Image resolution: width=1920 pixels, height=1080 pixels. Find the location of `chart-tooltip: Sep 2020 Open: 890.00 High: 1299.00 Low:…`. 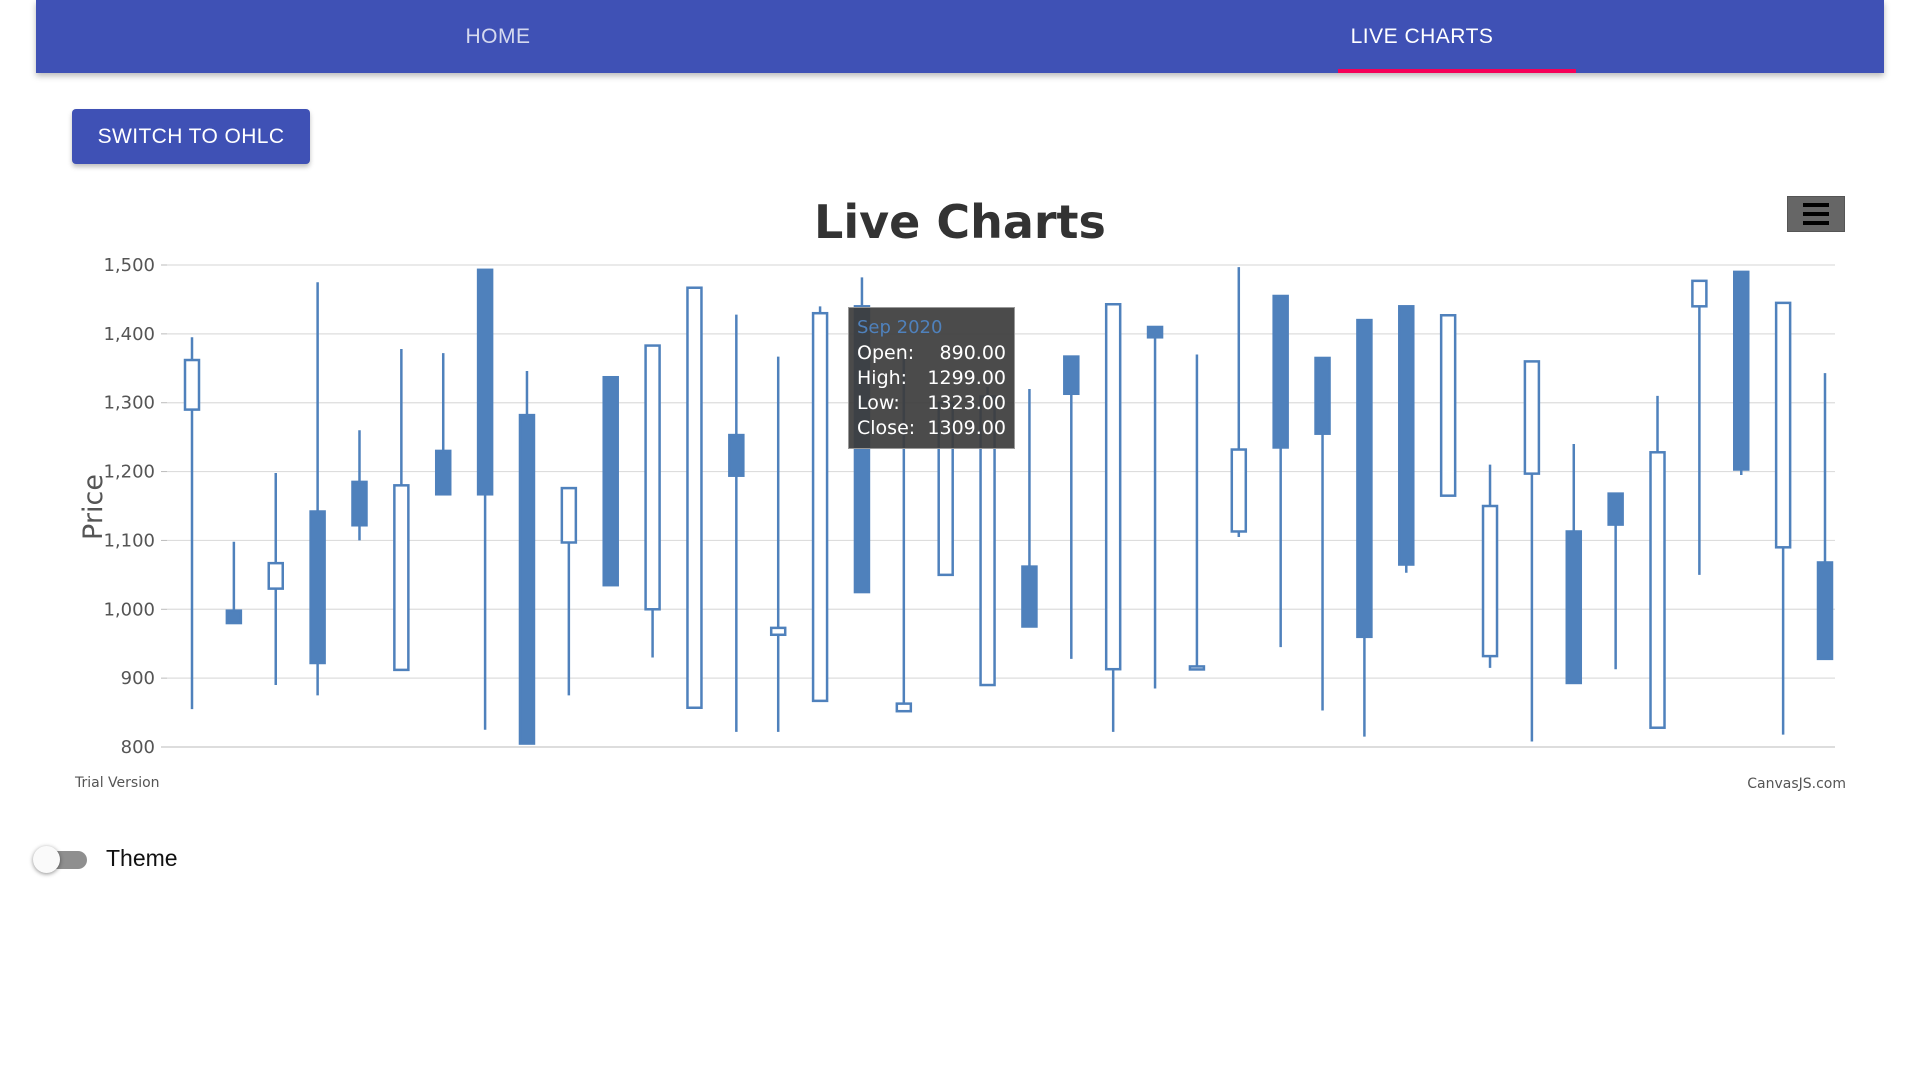

chart-tooltip: Sep 2020 Open: 890.00 High: 1299.00 Low:… is located at coordinates (931, 378).